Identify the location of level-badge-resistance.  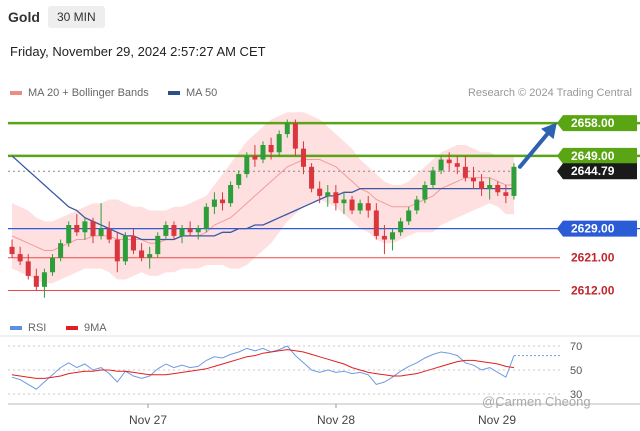
(597, 123).